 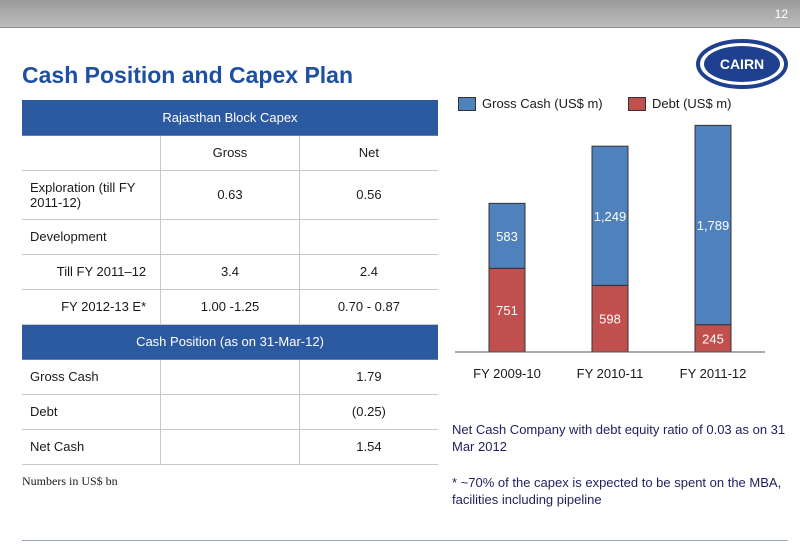 I want to click on table-row: Exploration (till FY 2011-12) 0.63 0.56, so click(x=230, y=195).